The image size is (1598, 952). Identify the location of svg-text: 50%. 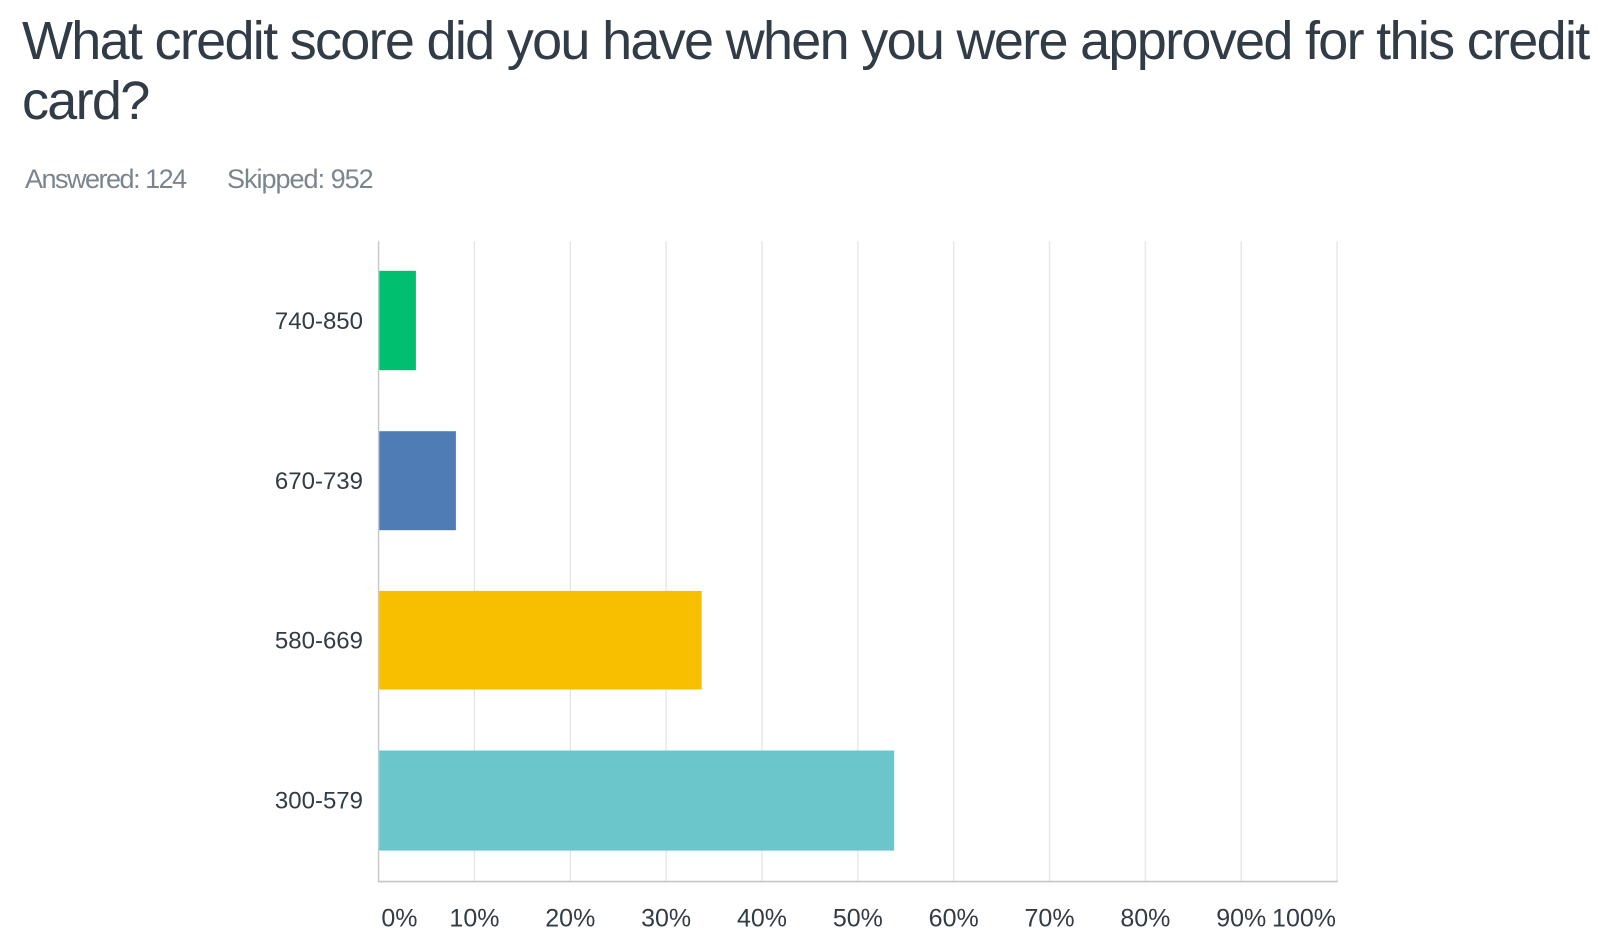
(858, 919).